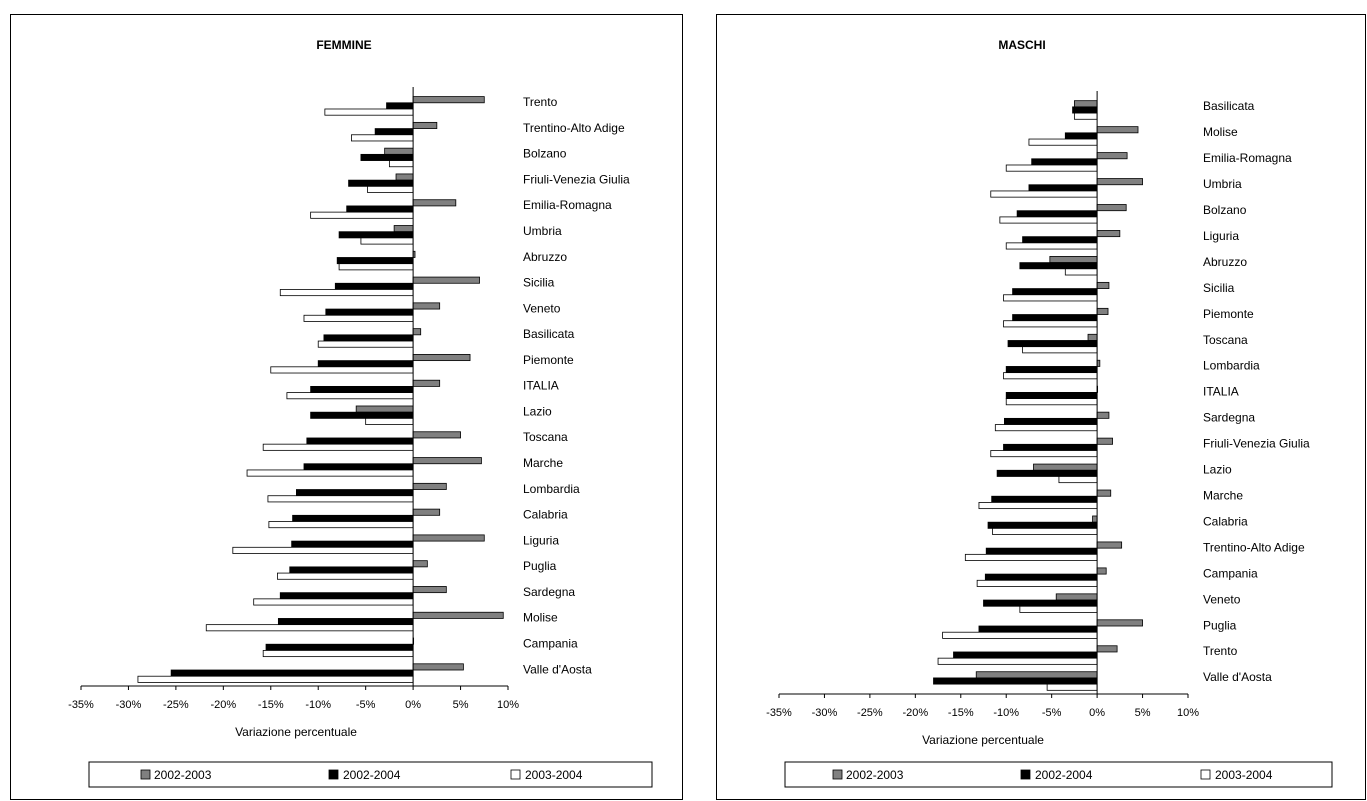 The image size is (1367, 801). Describe the element at coordinates (543, 463) in the screenshot. I see `category-label: Marche` at that location.